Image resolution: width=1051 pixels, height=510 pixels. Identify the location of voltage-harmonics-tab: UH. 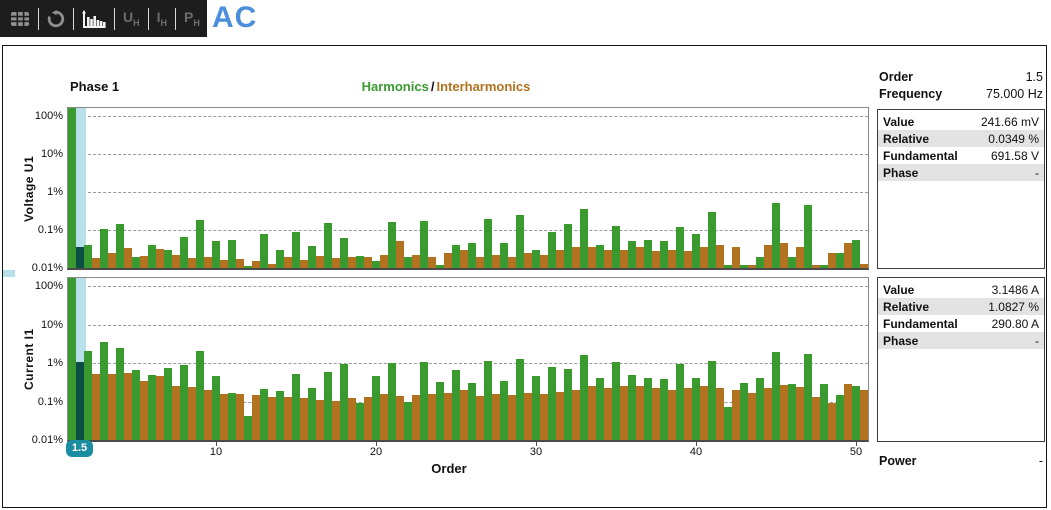
(131, 18).